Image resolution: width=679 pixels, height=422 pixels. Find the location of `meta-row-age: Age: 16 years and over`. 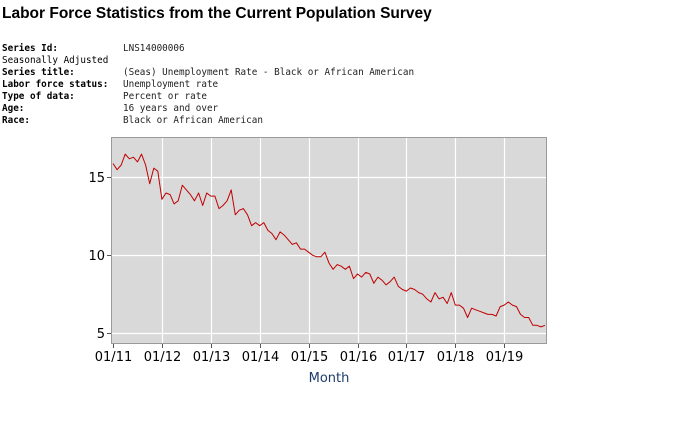

meta-row-age: Age: 16 years and over is located at coordinates (208, 109).